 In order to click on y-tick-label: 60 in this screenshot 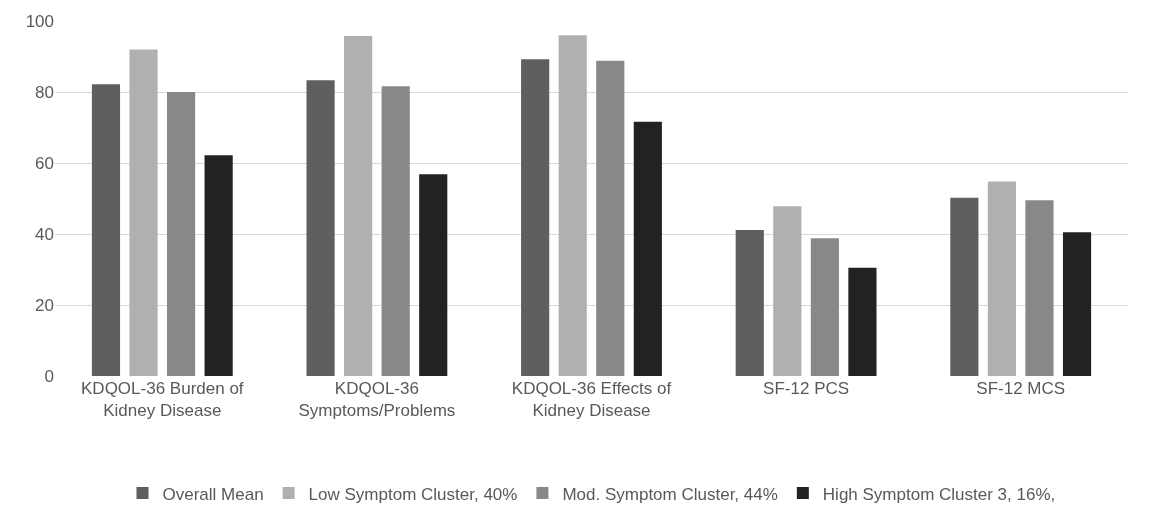, I will do `click(44, 163)`.